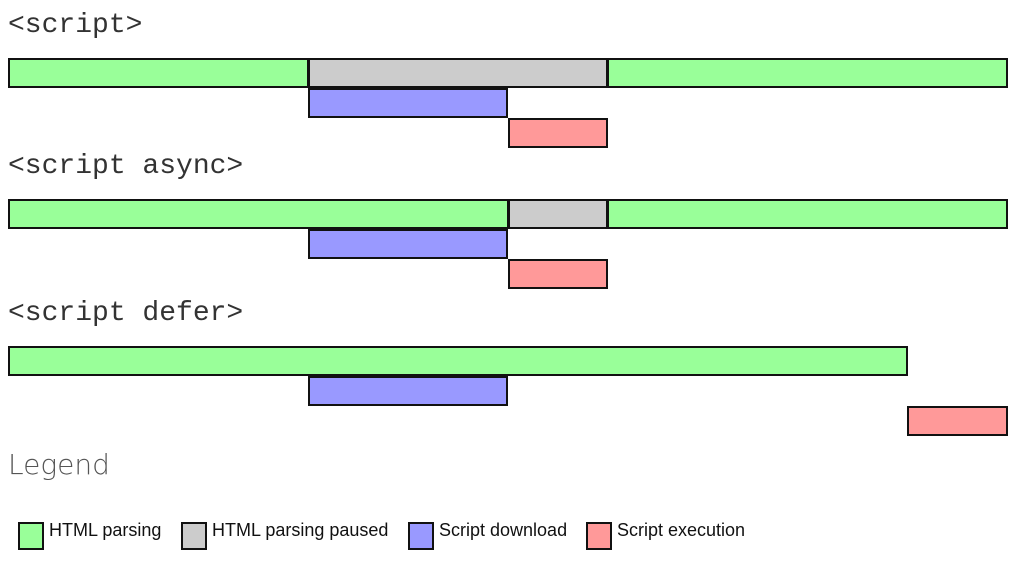  I want to click on legend-item-script-download: Script download, so click(487, 535).